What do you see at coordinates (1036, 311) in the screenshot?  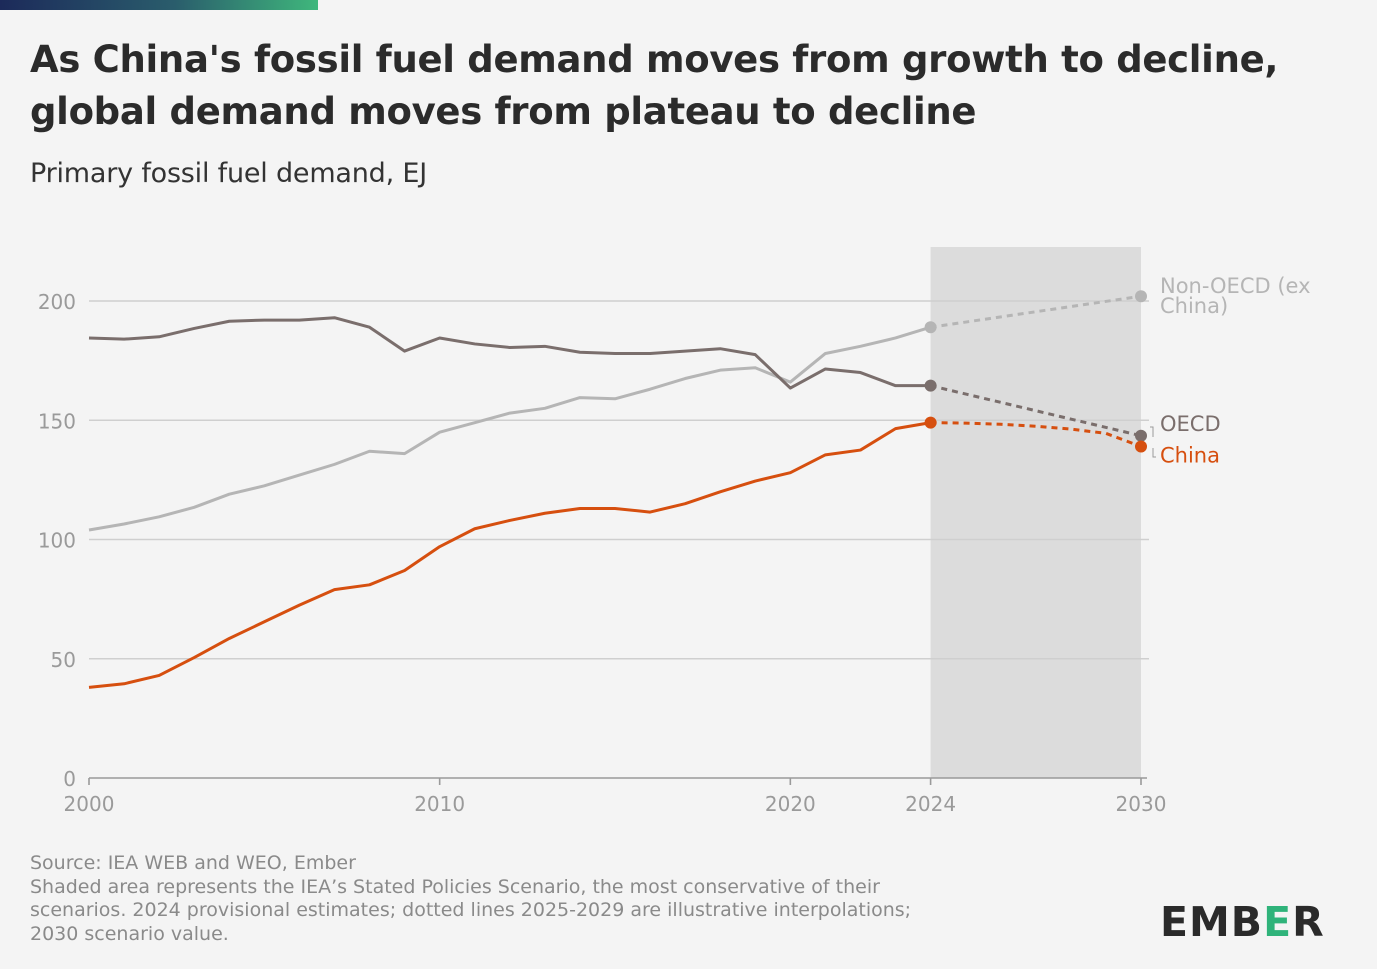 I see `series-projection-non-oecd-ex-china` at bounding box center [1036, 311].